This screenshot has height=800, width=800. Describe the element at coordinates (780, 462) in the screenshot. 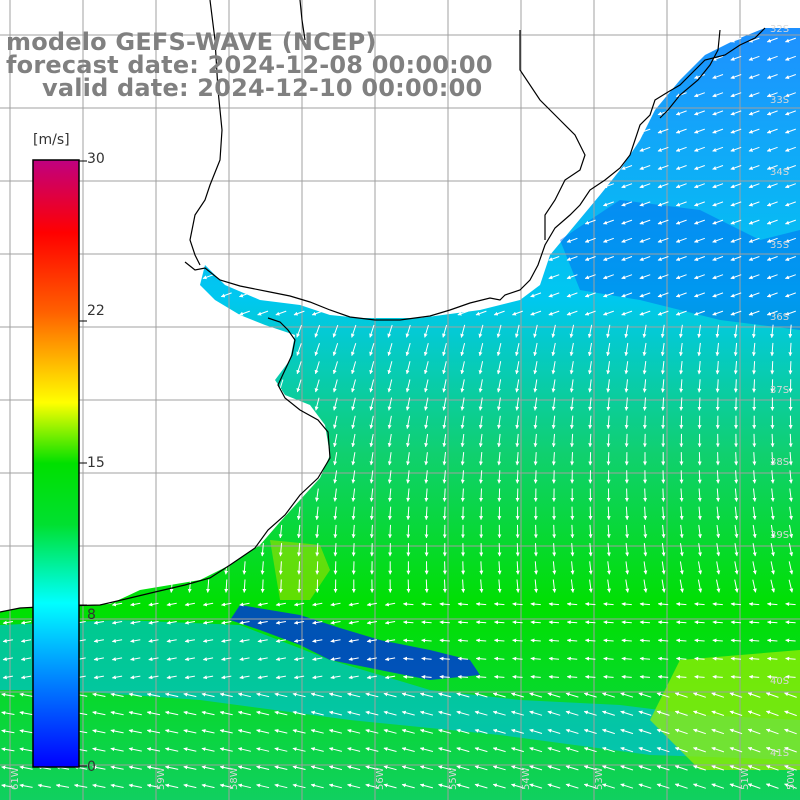

I see `lat-label-38s: 38S` at that location.